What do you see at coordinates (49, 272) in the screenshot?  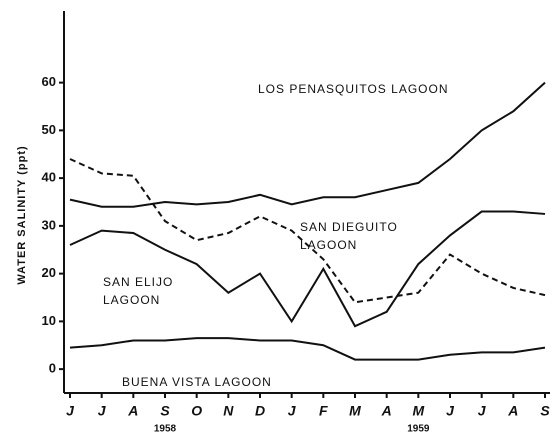 I see `y-tick-label: 20` at bounding box center [49, 272].